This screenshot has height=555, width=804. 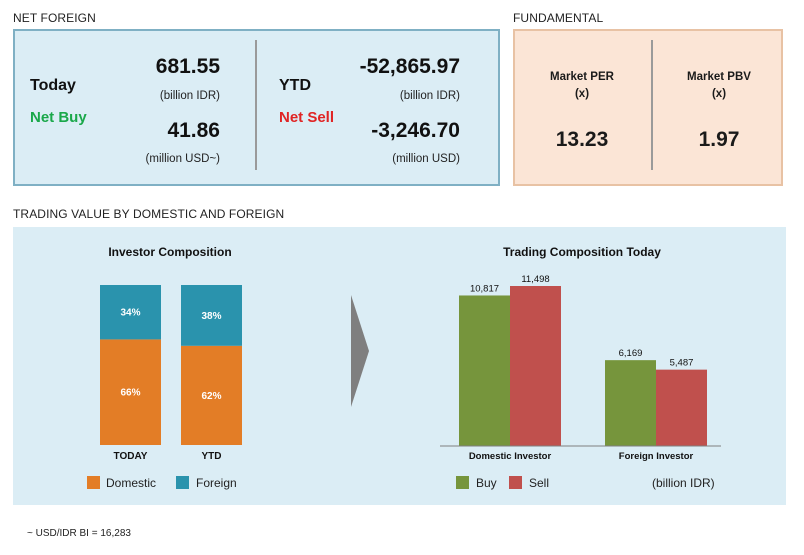 What do you see at coordinates (582, 77) in the screenshot?
I see `per-label: Market PER` at bounding box center [582, 77].